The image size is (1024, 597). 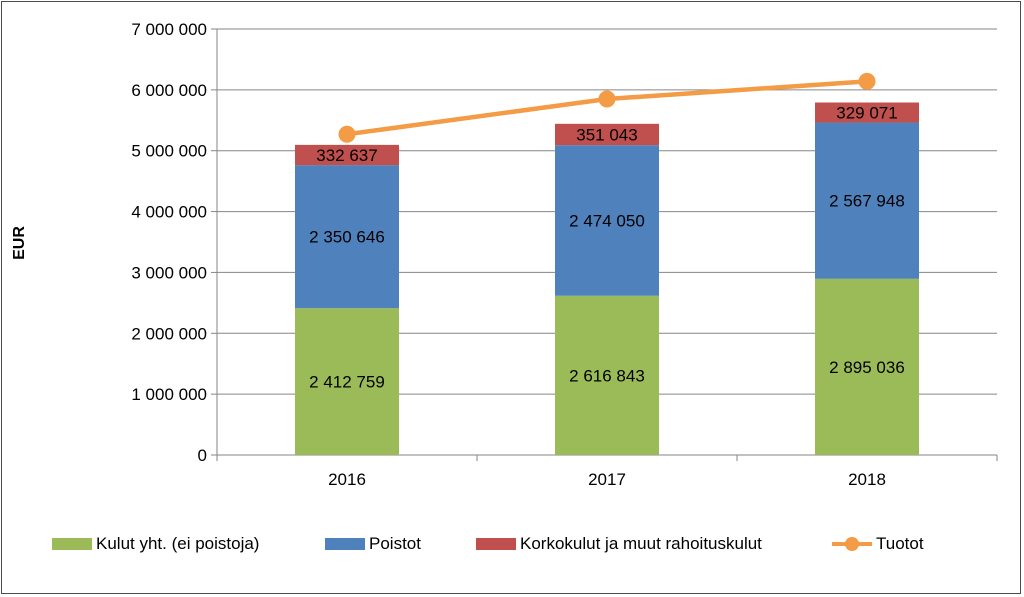 I want to click on data-label: 2 567 948, so click(x=867, y=201).